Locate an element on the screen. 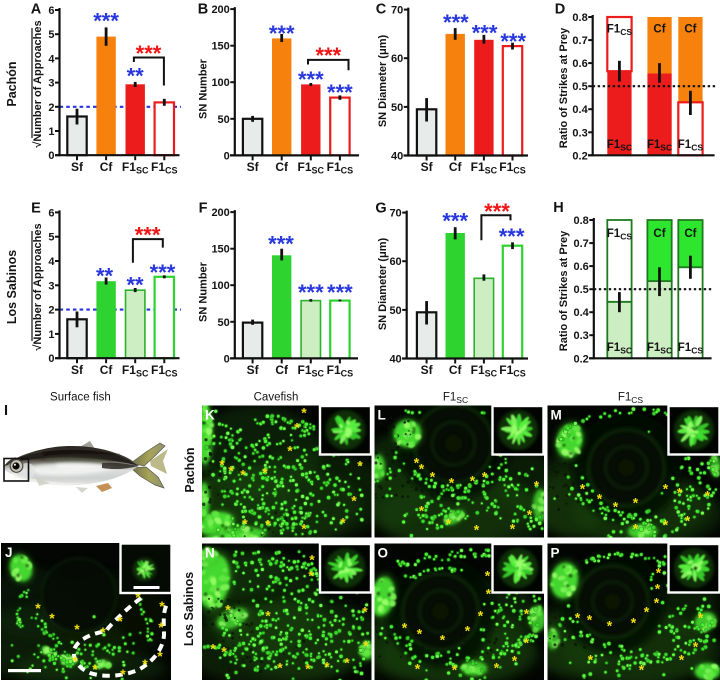 This screenshot has height=691, width=720. svg-text: D is located at coordinates (560, 10).